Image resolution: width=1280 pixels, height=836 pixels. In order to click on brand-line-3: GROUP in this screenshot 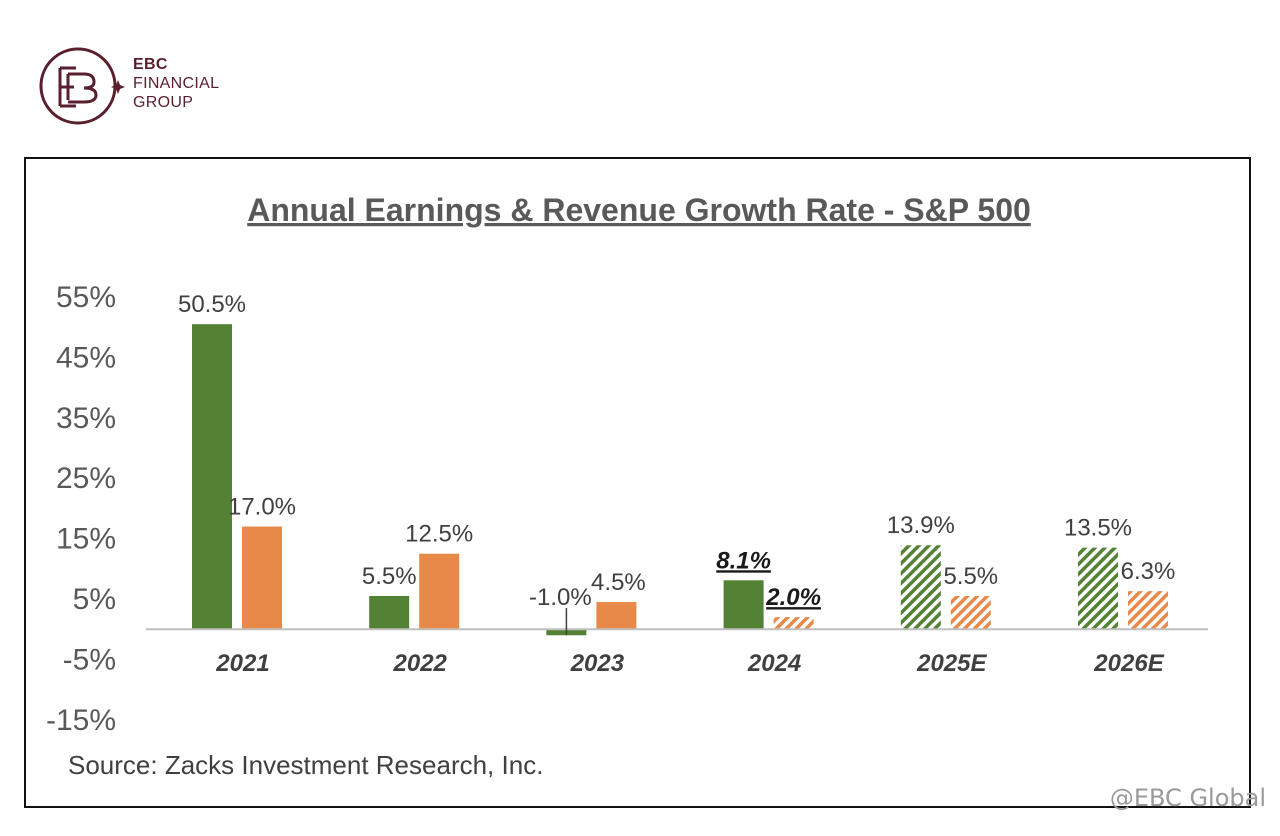, I will do `click(163, 102)`.